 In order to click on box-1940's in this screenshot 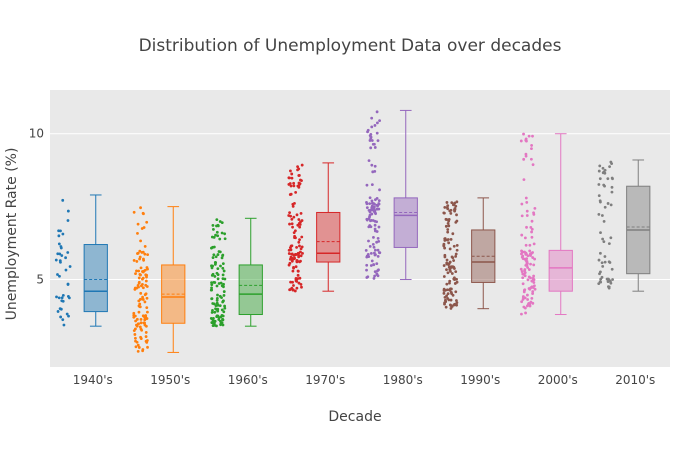, I will do `click(95, 260)`.